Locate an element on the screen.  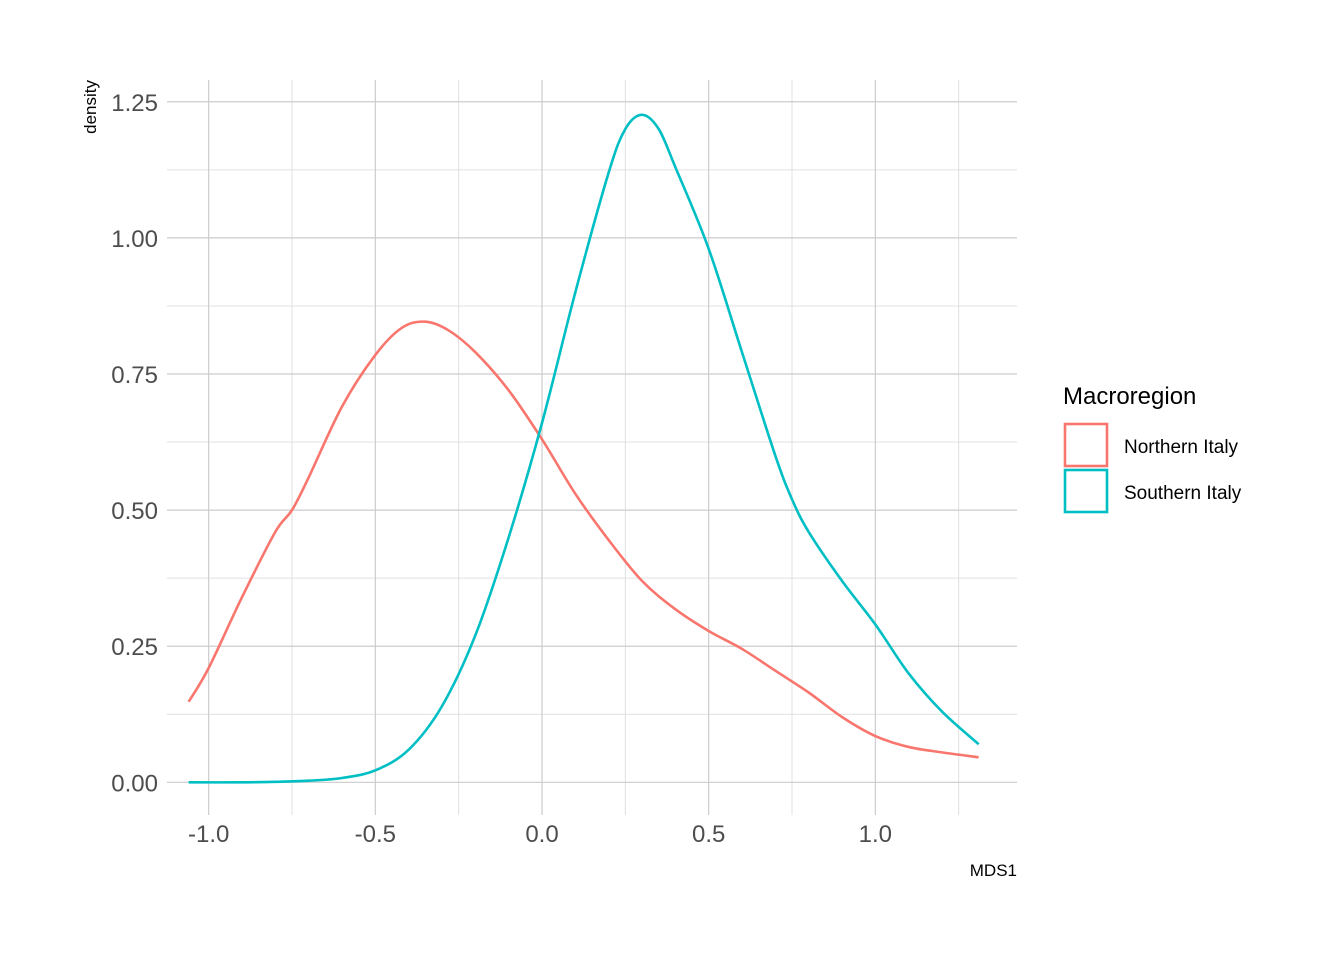
legend: Macroregion Northern Italy Southern Italy is located at coordinates (1152, 448).